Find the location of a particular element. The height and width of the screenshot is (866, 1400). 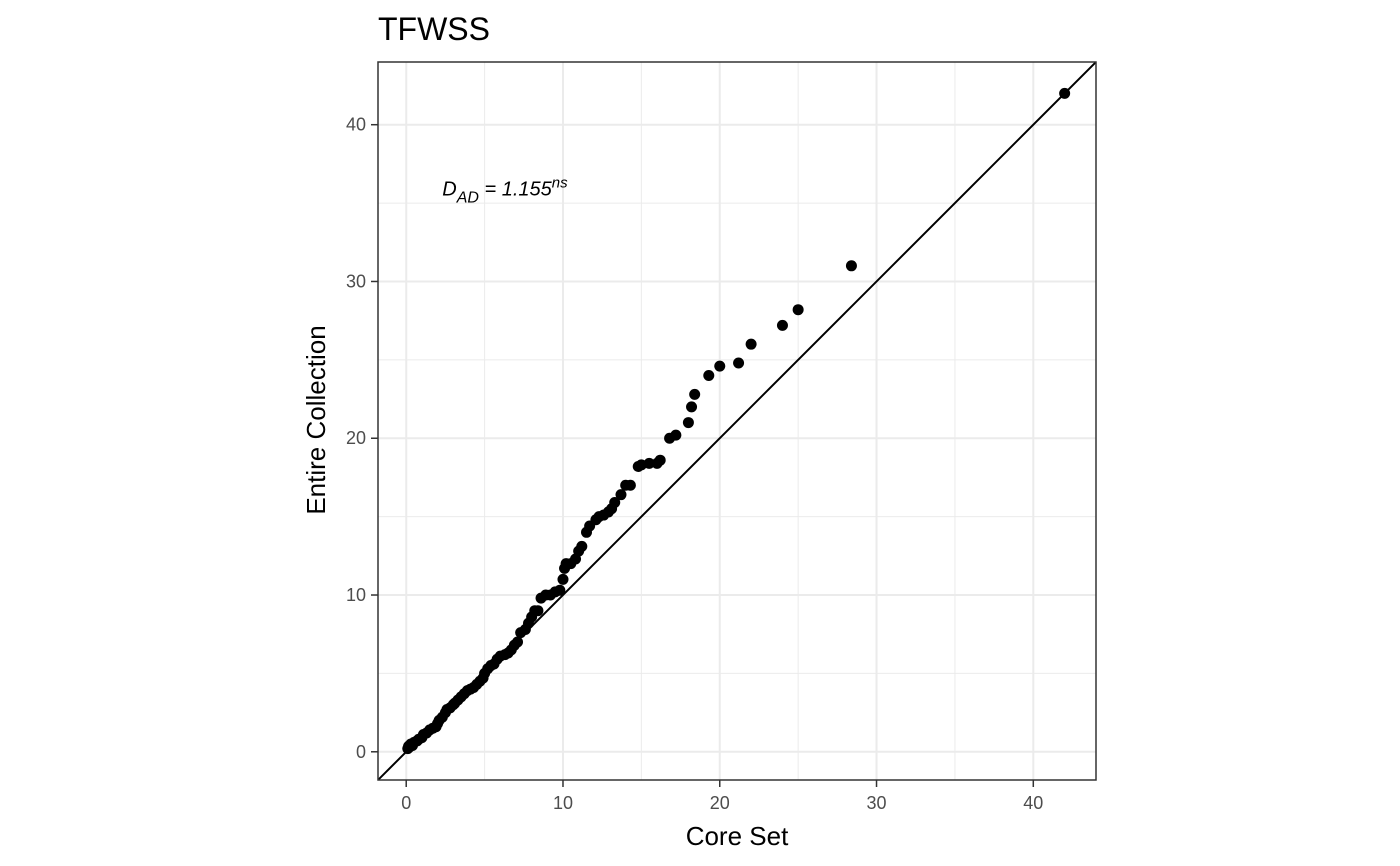

x-tick-label: 30 is located at coordinates (877, 803).